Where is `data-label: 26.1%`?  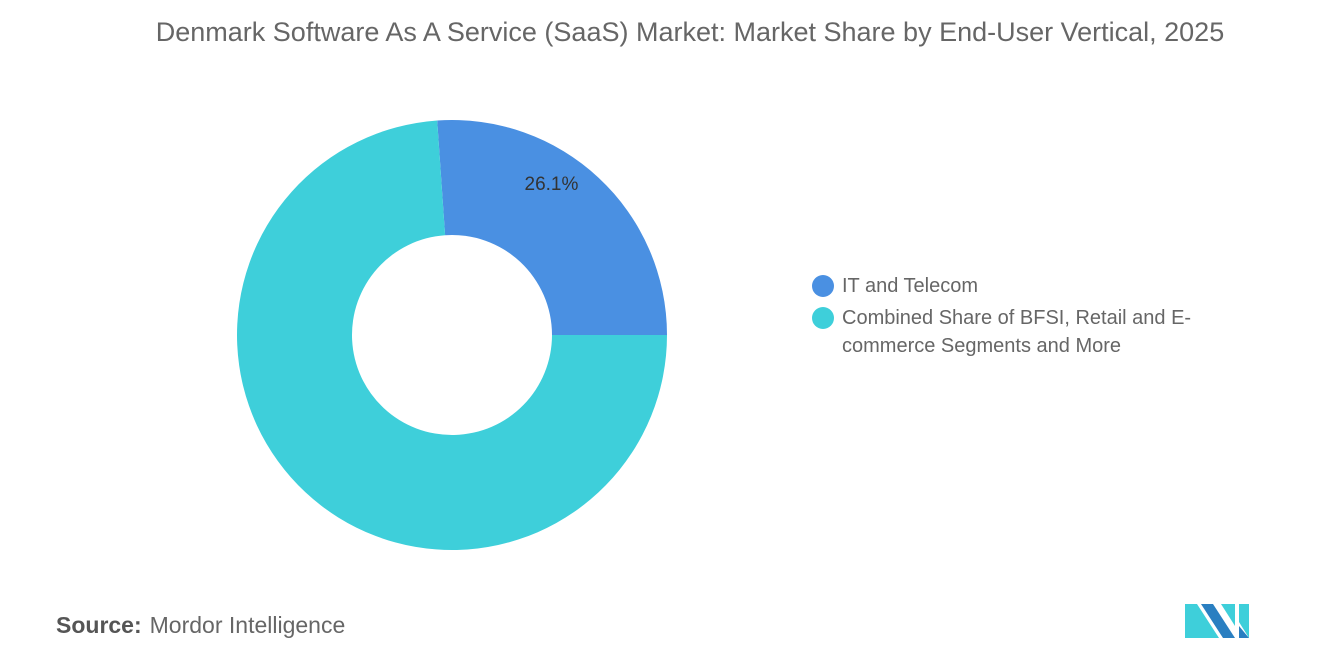 data-label: 26.1% is located at coordinates (552, 184).